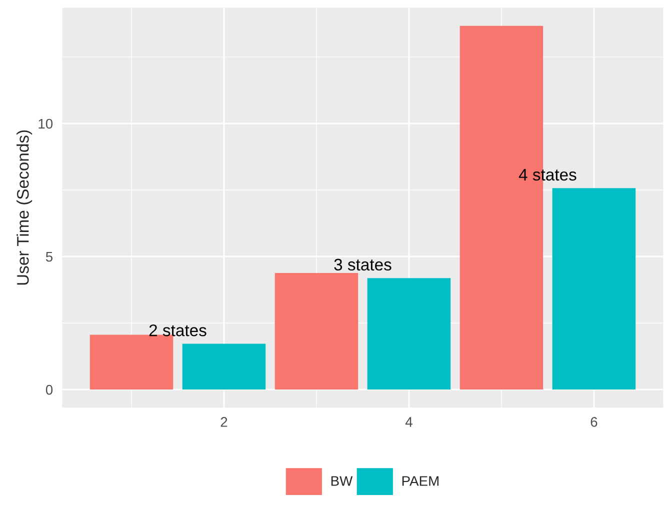  I want to click on x-tick-label: 6, so click(594, 422).